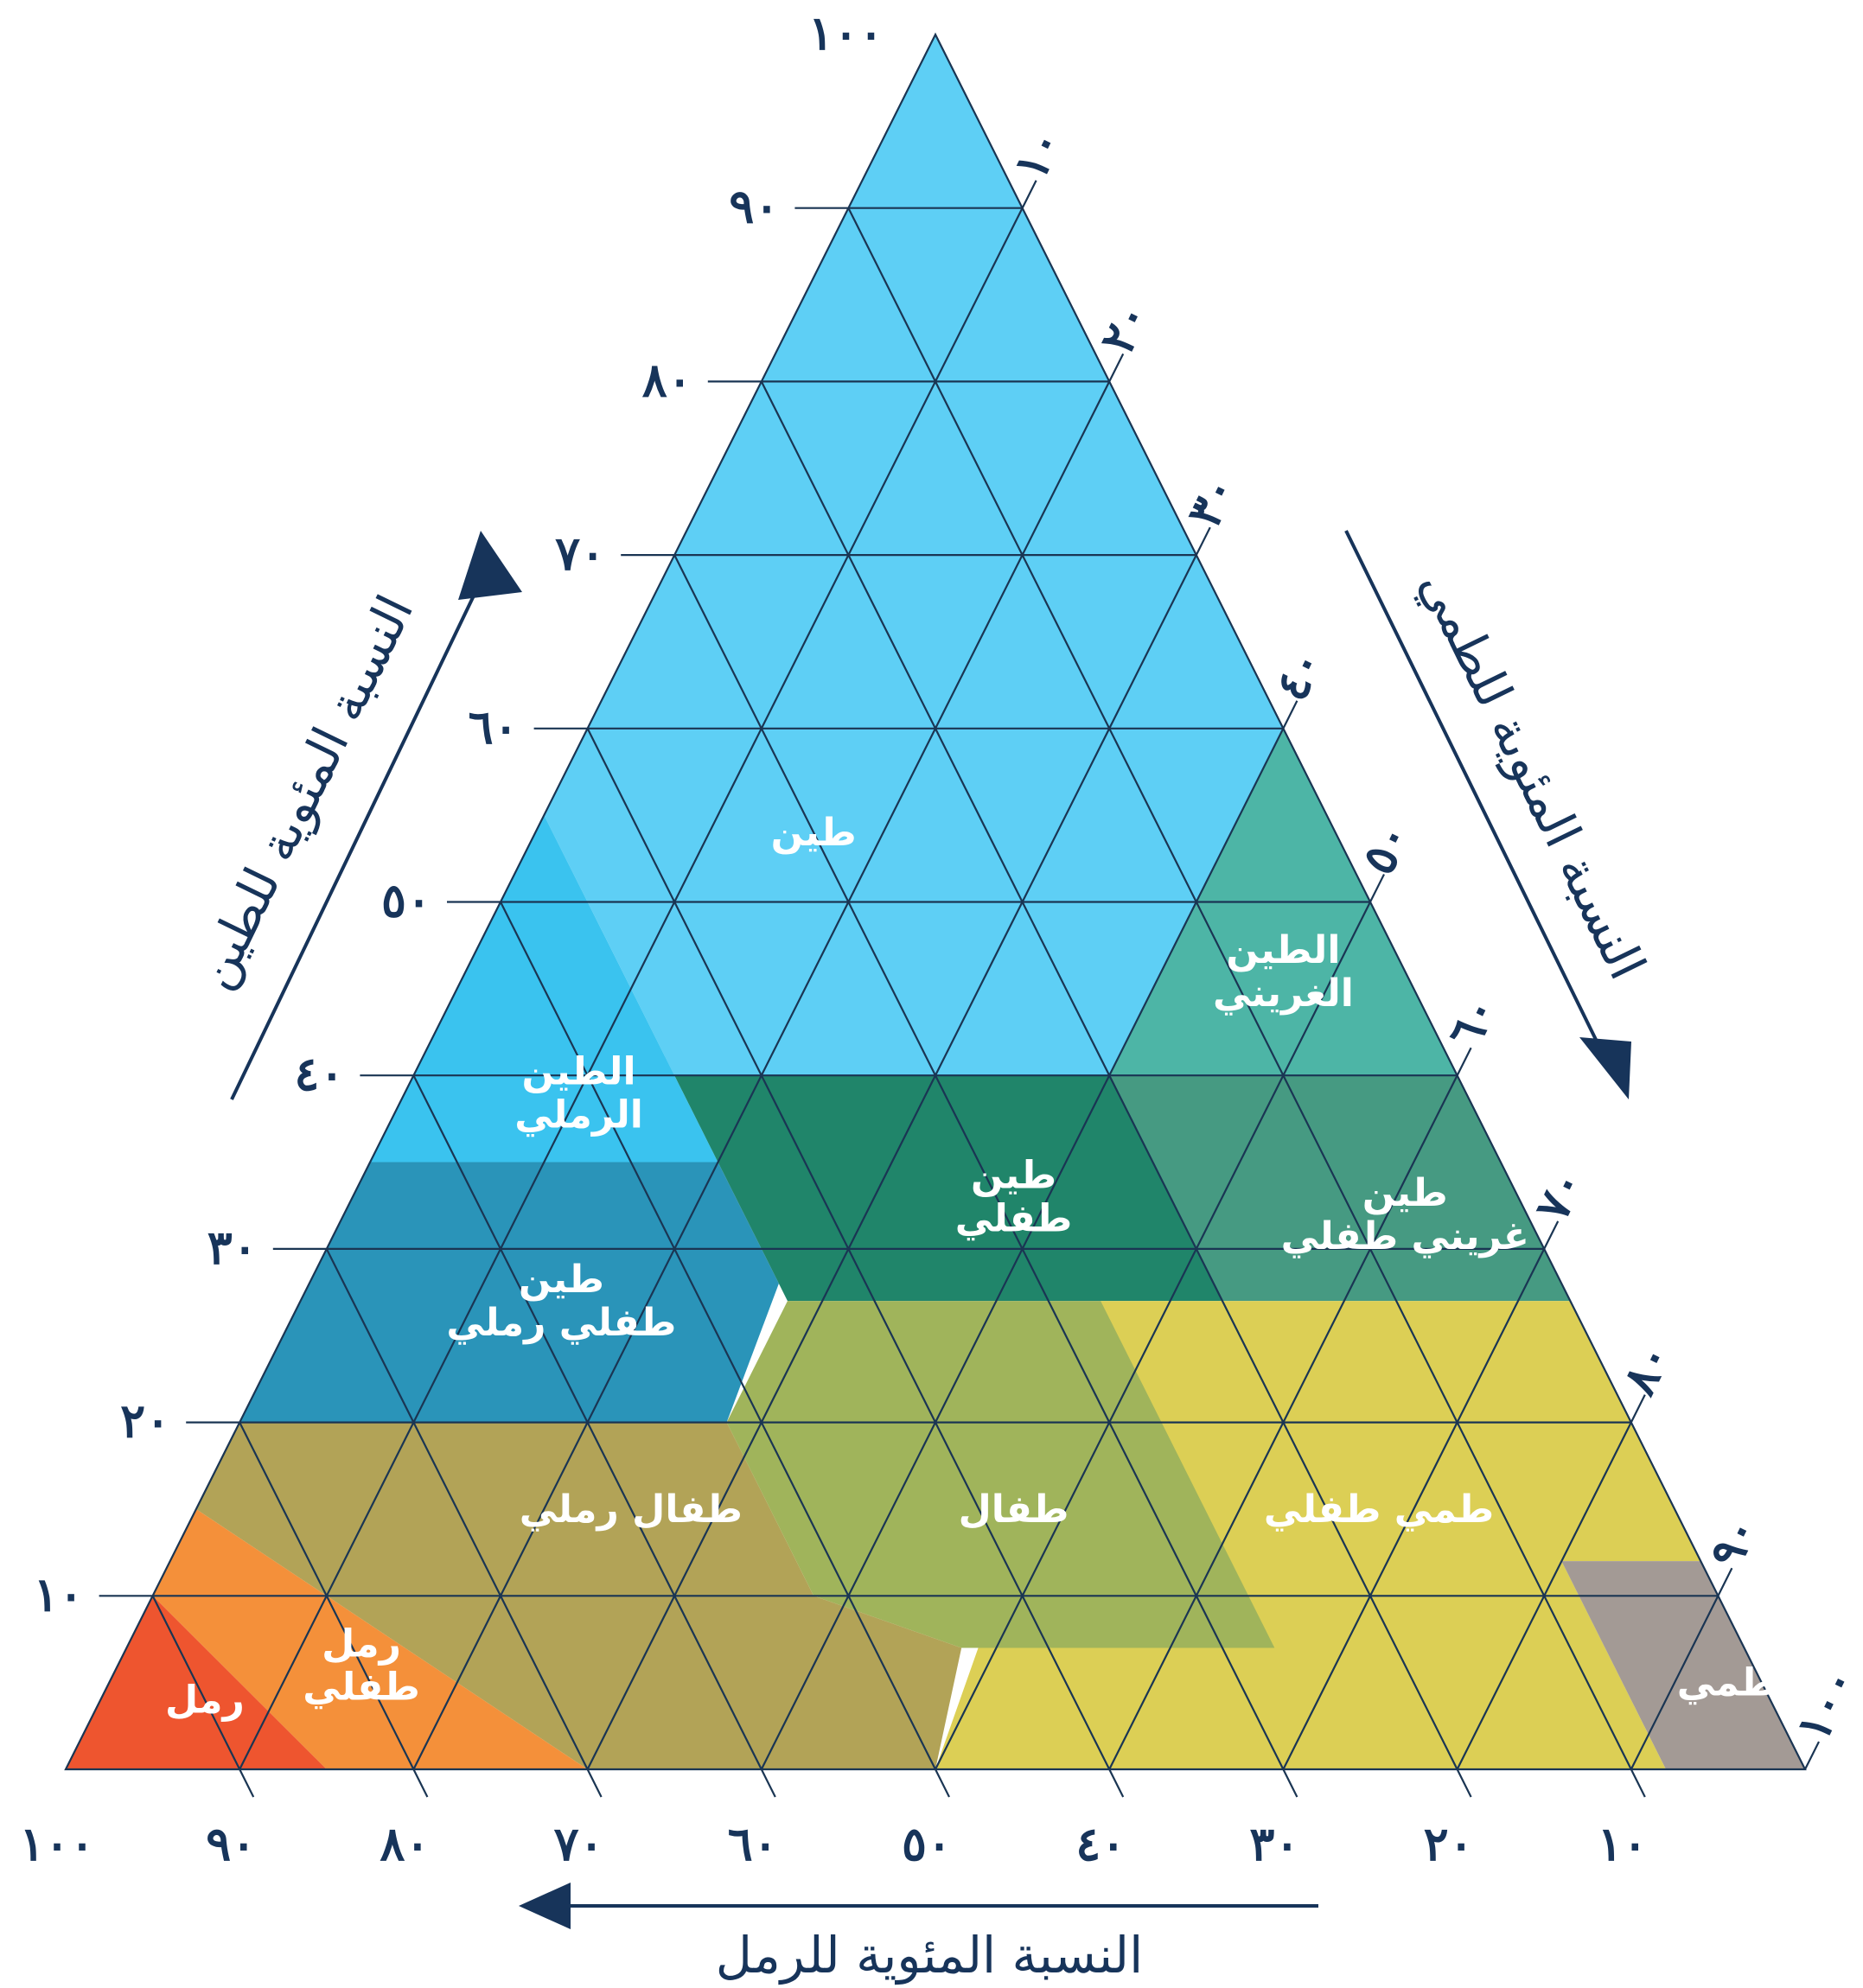 The image size is (1863, 1988). What do you see at coordinates (667, 379) in the screenshot?
I see `clay-tick-80: ٨٠` at bounding box center [667, 379].